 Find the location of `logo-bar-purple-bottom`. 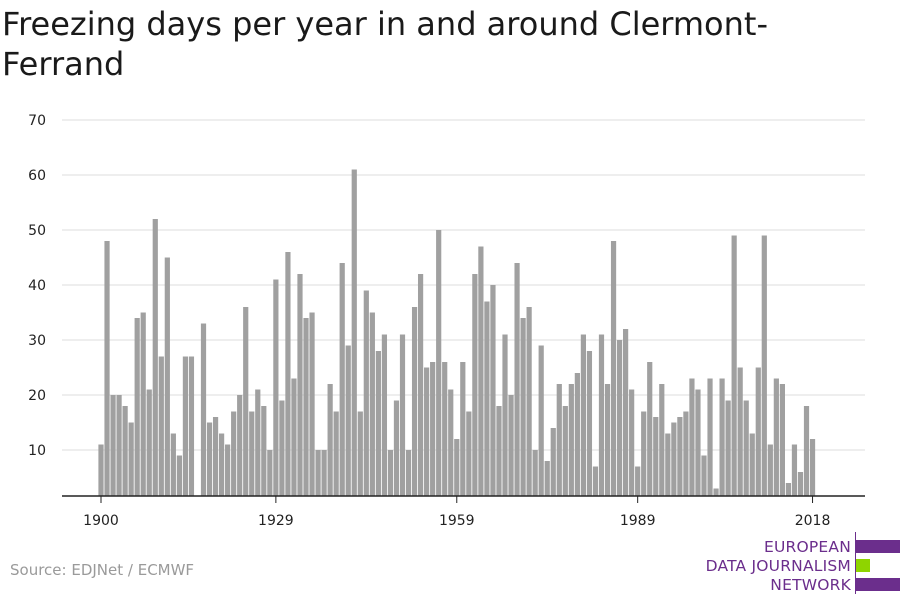

logo-bar-purple-bottom is located at coordinates (878, 584).